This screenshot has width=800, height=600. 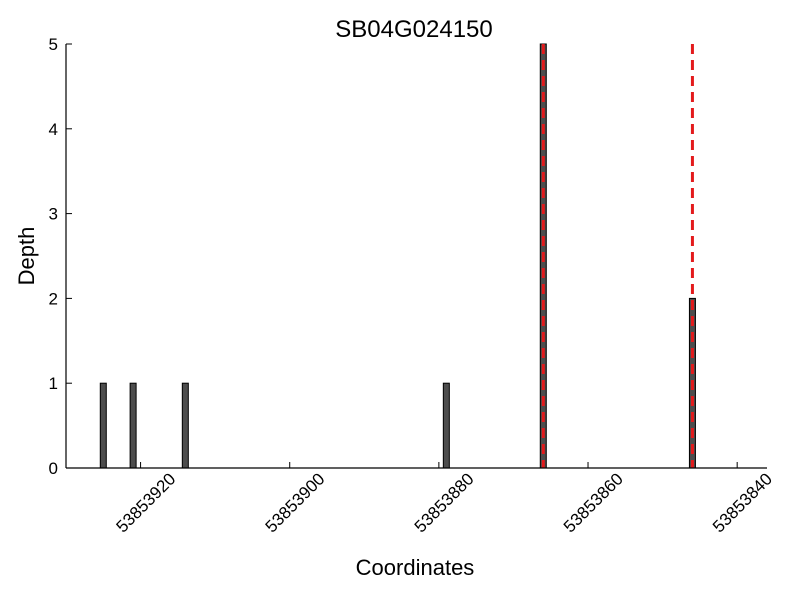 What do you see at coordinates (53, 214) in the screenshot?
I see `y-tick-label-3: 3` at bounding box center [53, 214].